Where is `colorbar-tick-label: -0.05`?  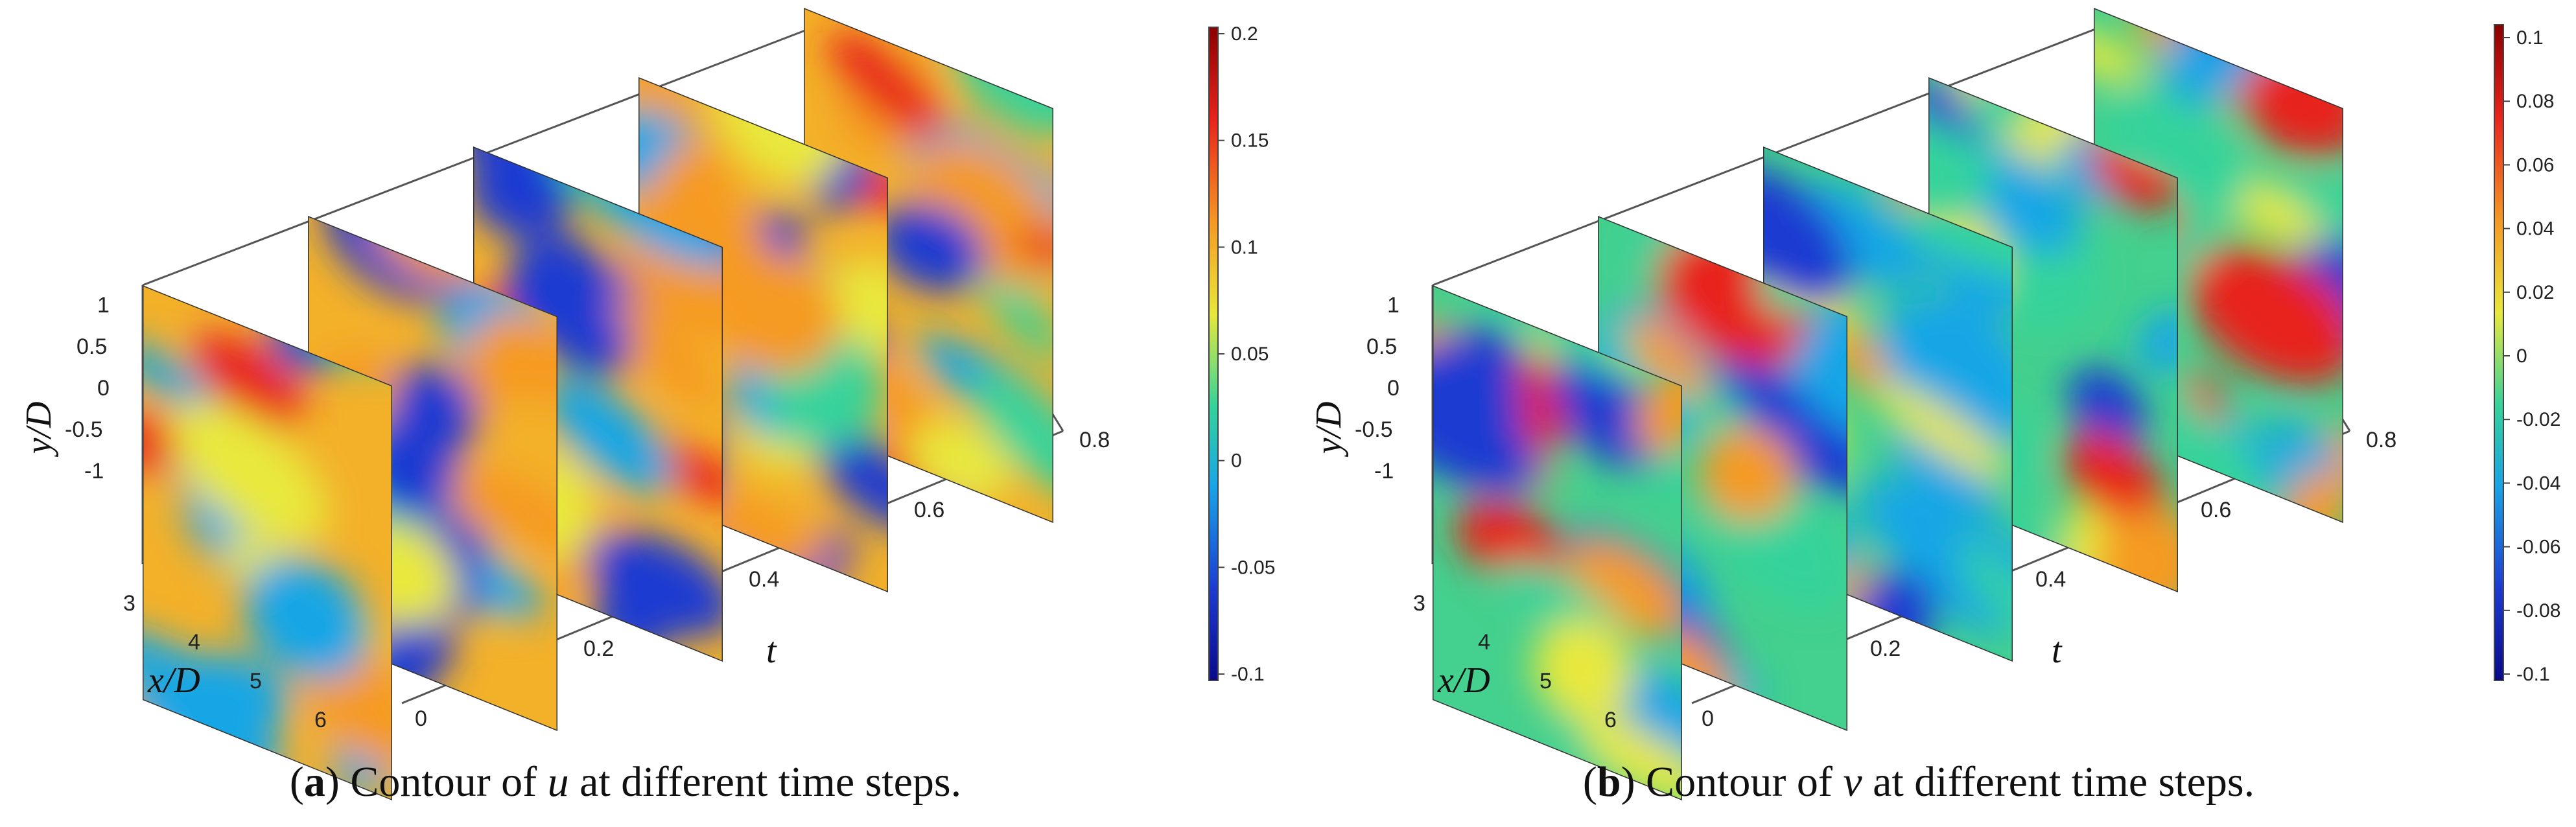 colorbar-tick-label: -0.05 is located at coordinates (1253, 567).